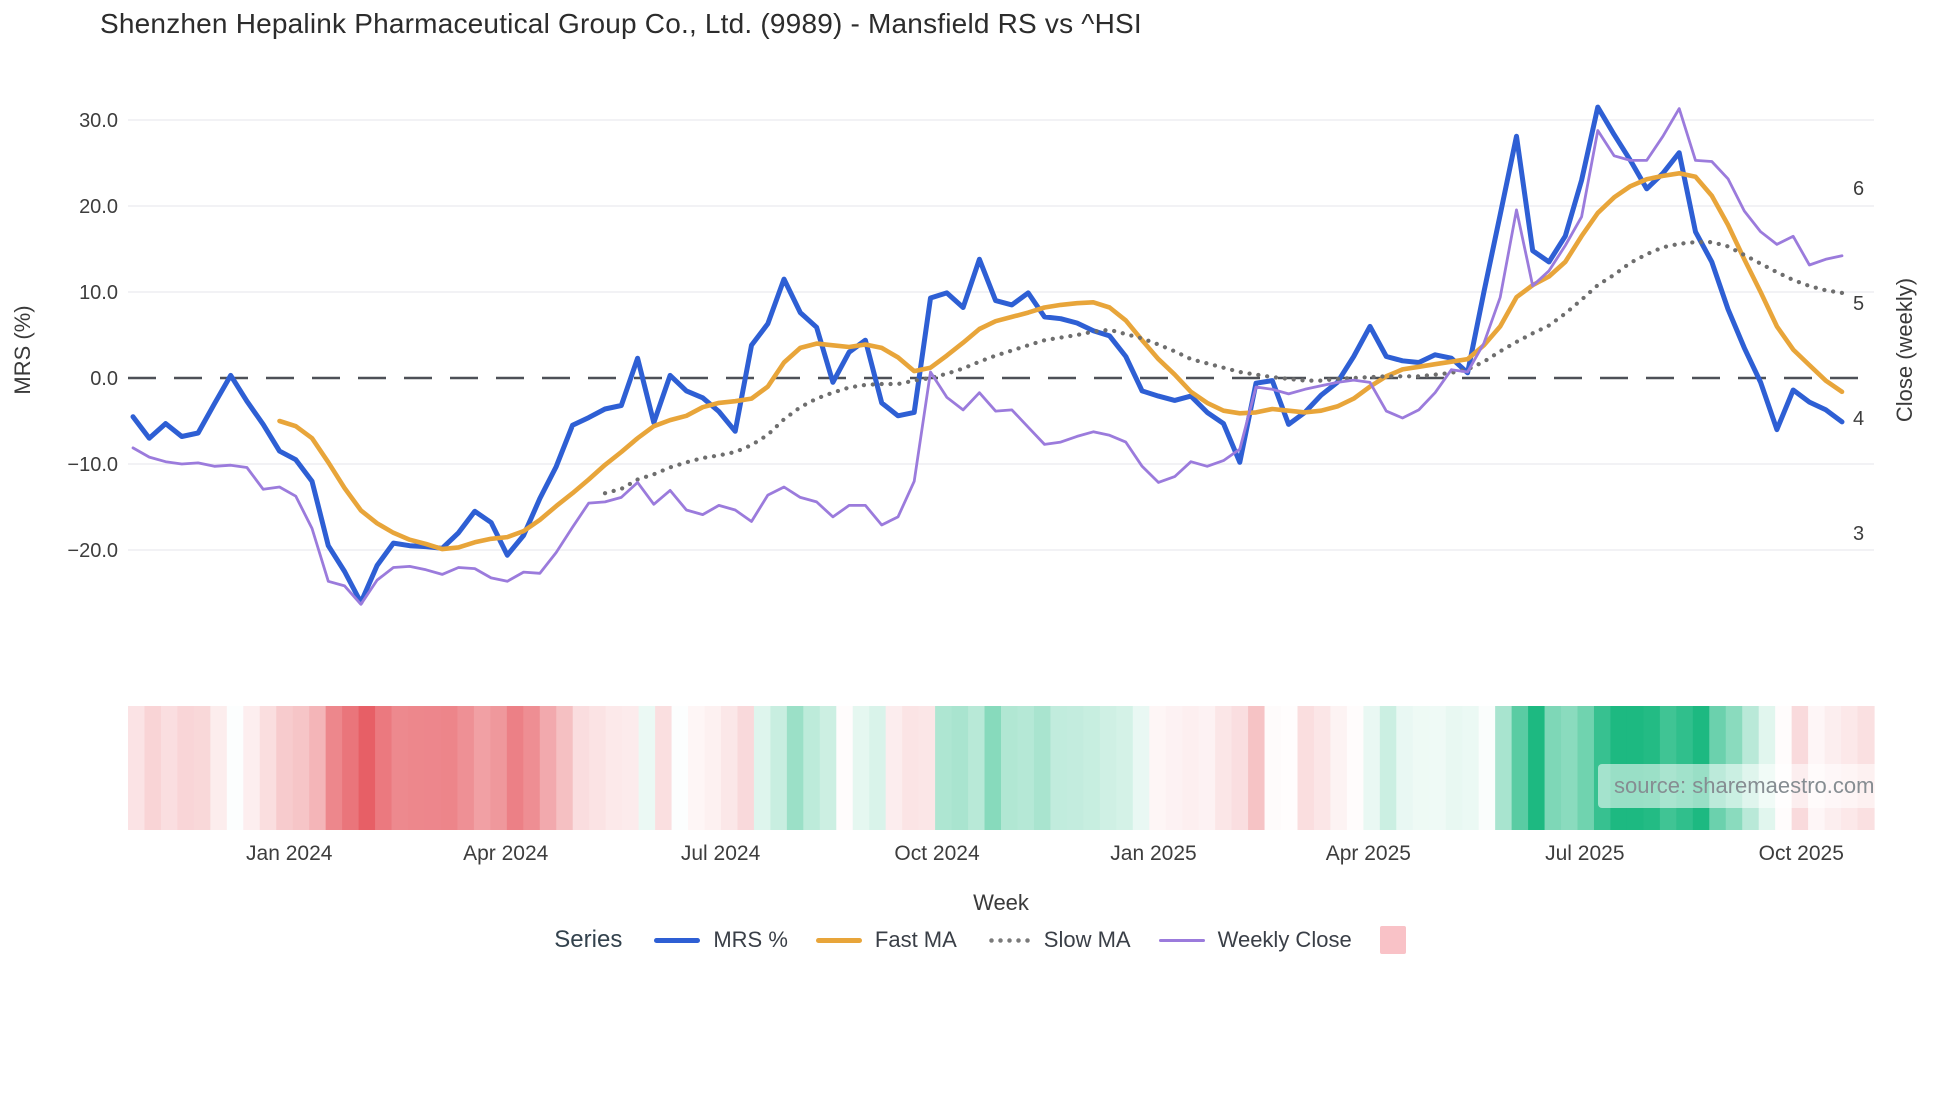  What do you see at coordinates (1087, 939) in the screenshot?
I see `legend-label: Slow MA` at bounding box center [1087, 939].